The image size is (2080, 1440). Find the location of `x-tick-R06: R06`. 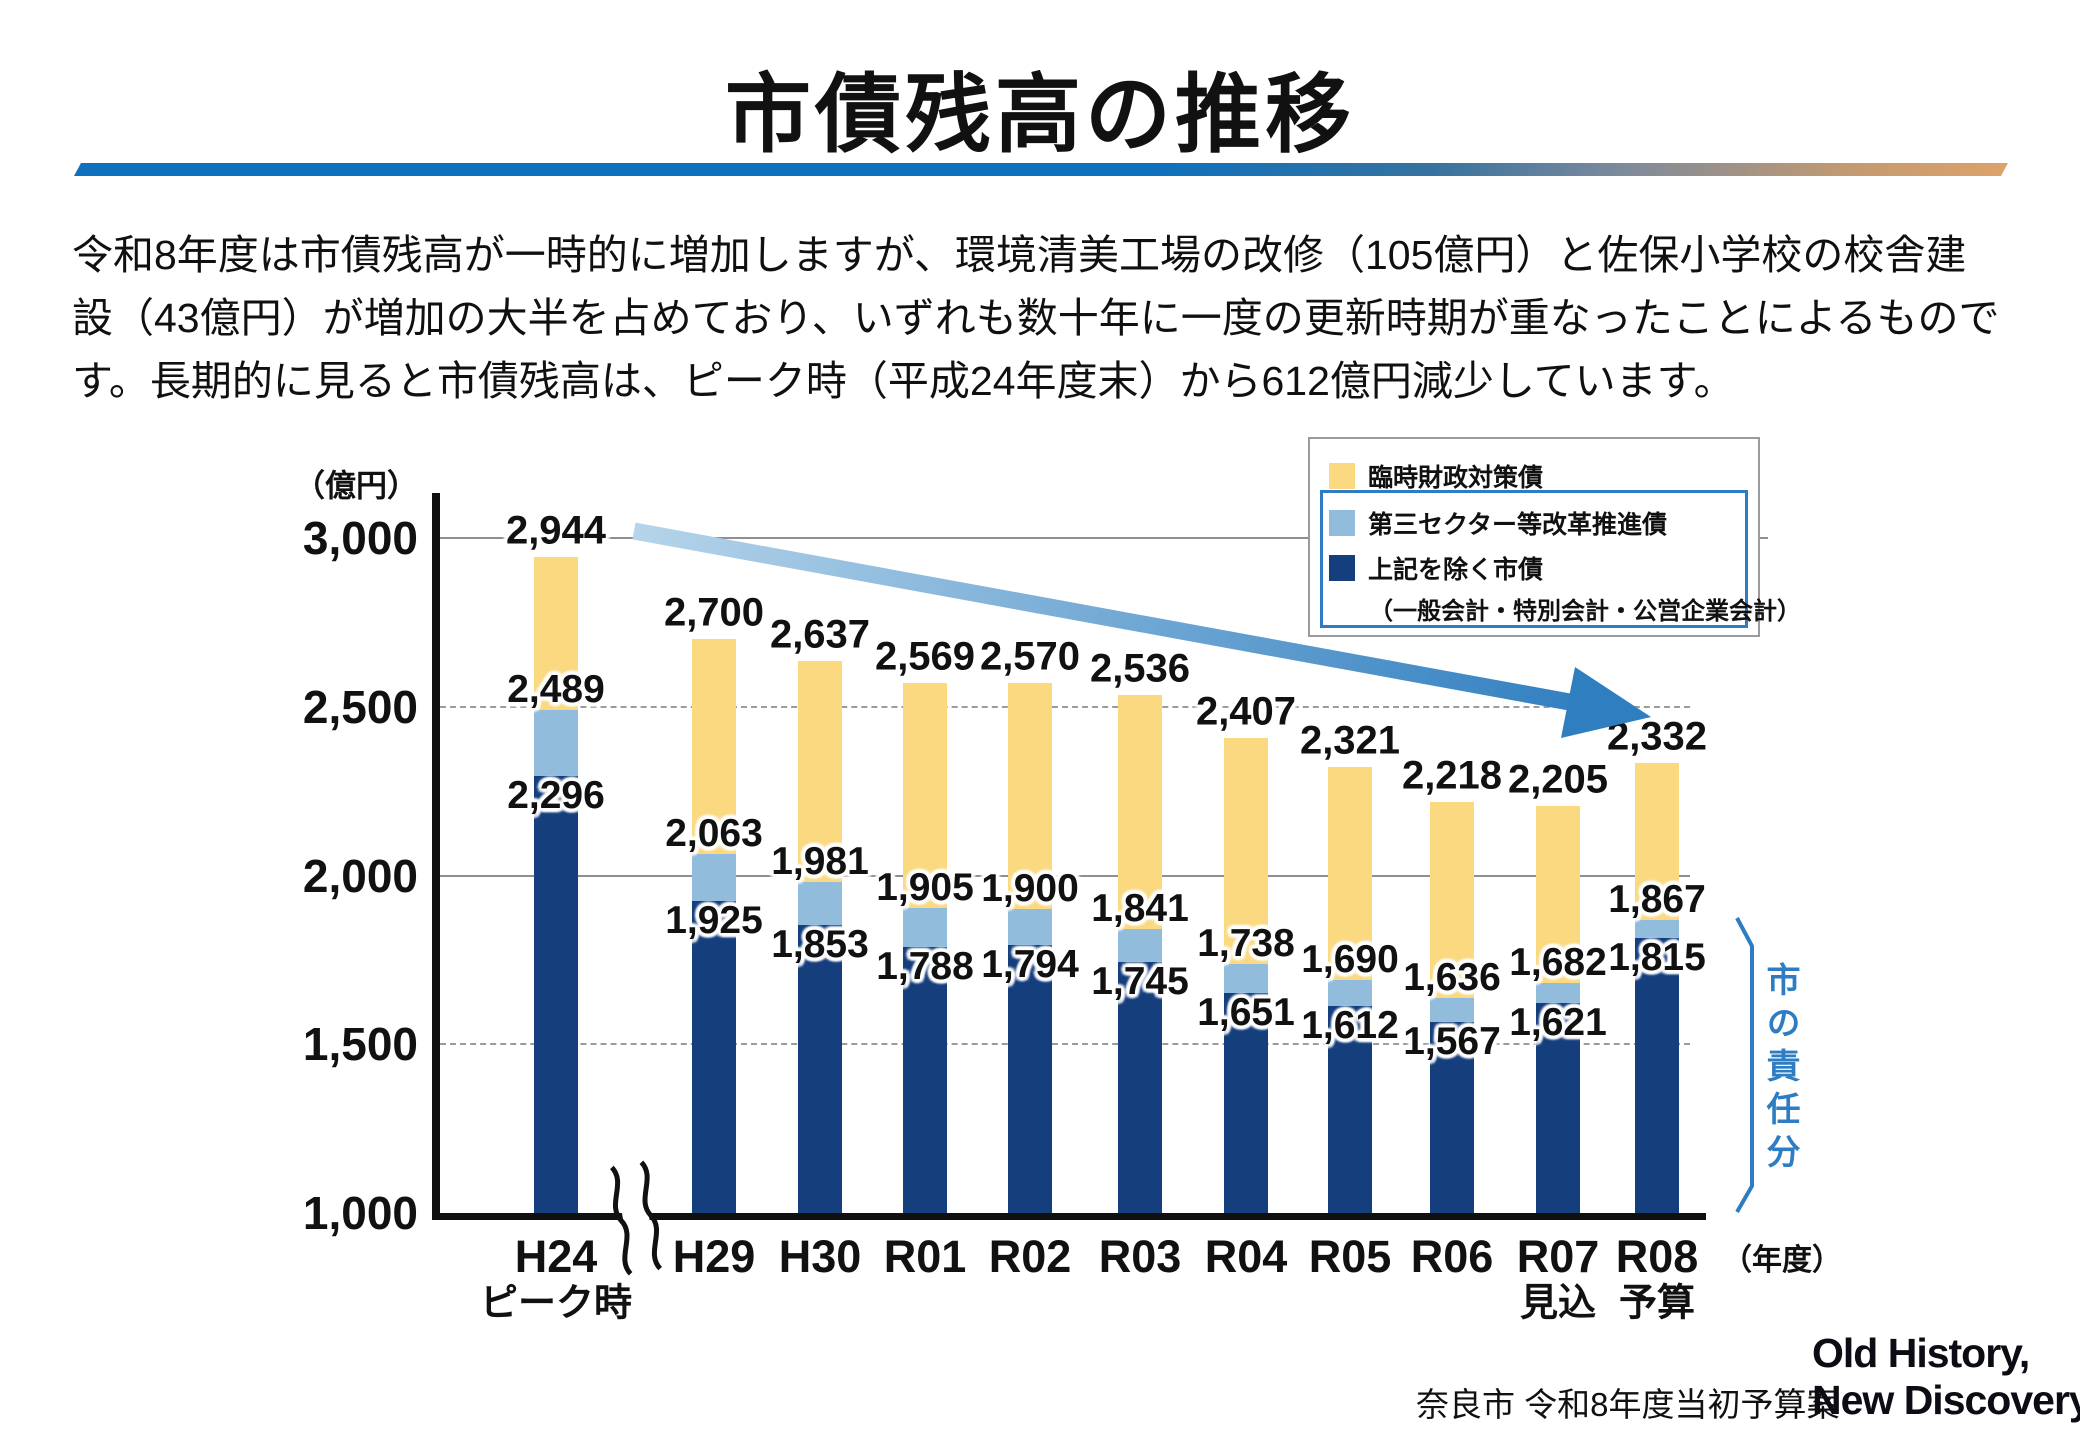

x-tick-R06: R06 is located at coordinates (1452, 1256).